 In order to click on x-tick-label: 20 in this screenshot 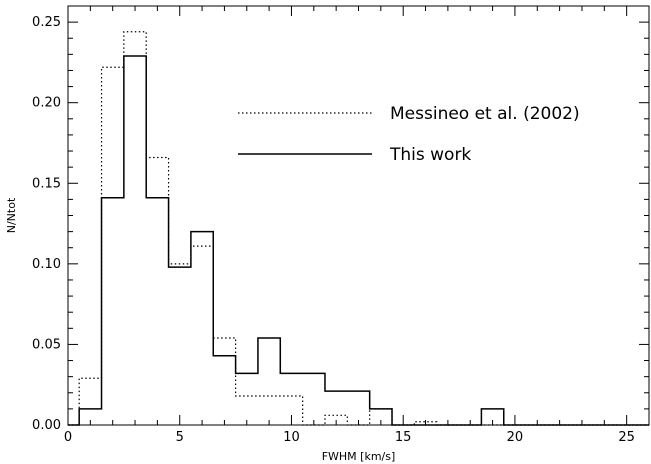, I will do `click(515, 437)`.